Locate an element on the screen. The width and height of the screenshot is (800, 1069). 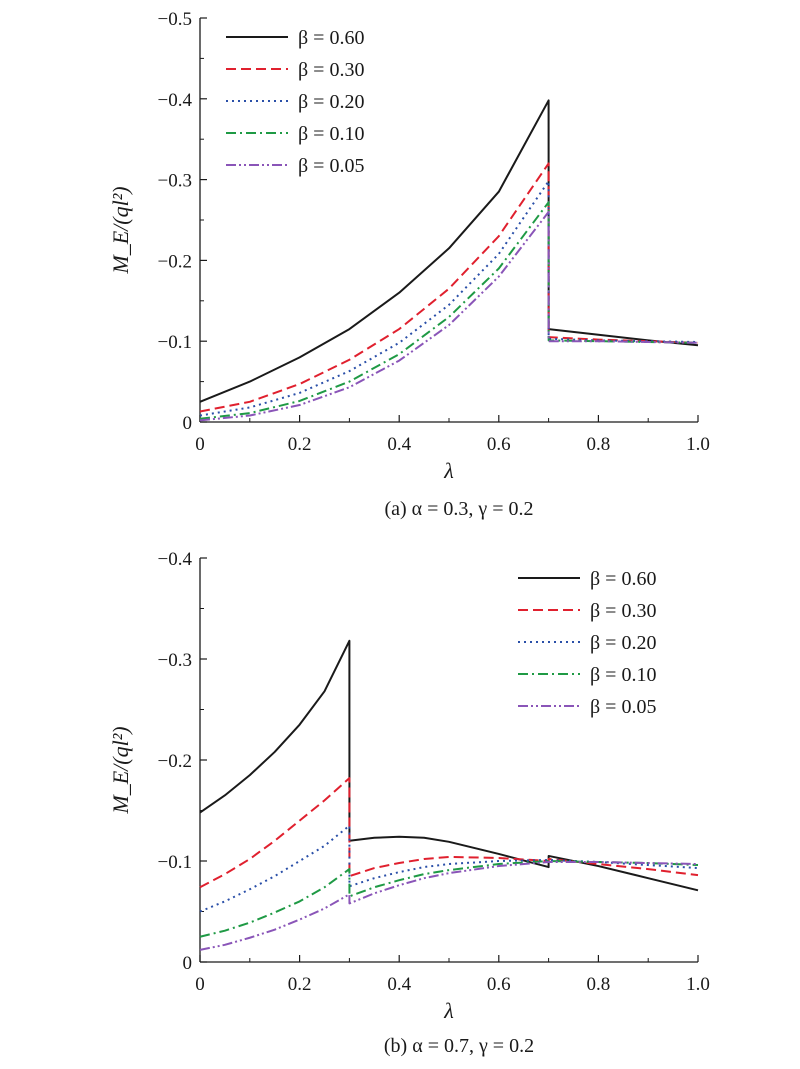
panel-caption: (a) α = 0.3, γ = 0.2 is located at coordinates (458, 509).